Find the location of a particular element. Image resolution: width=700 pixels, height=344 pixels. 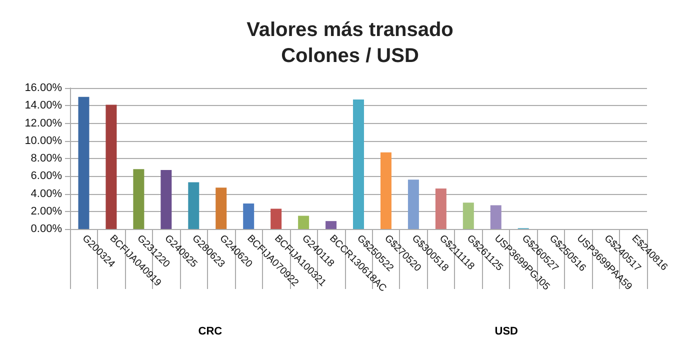

y-tick-label: 0.00% is located at coordinates (46, 229).